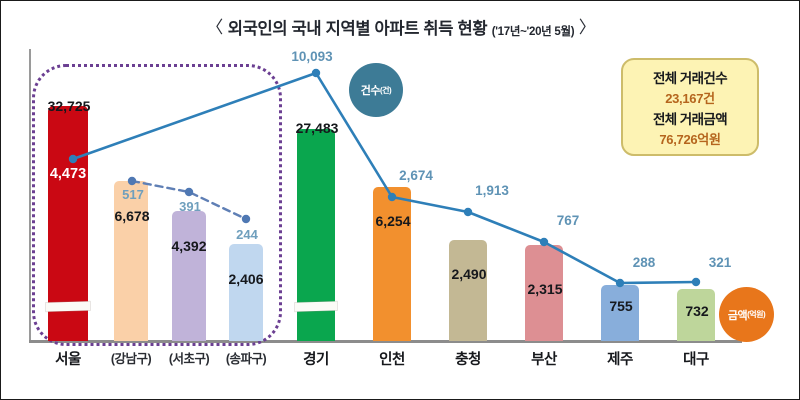 The height and width of the screenshot is (400, 800). Describe the element at coordinates (568, 220) in the screenshot. I see `line-value-label-busan: 767` at that location.